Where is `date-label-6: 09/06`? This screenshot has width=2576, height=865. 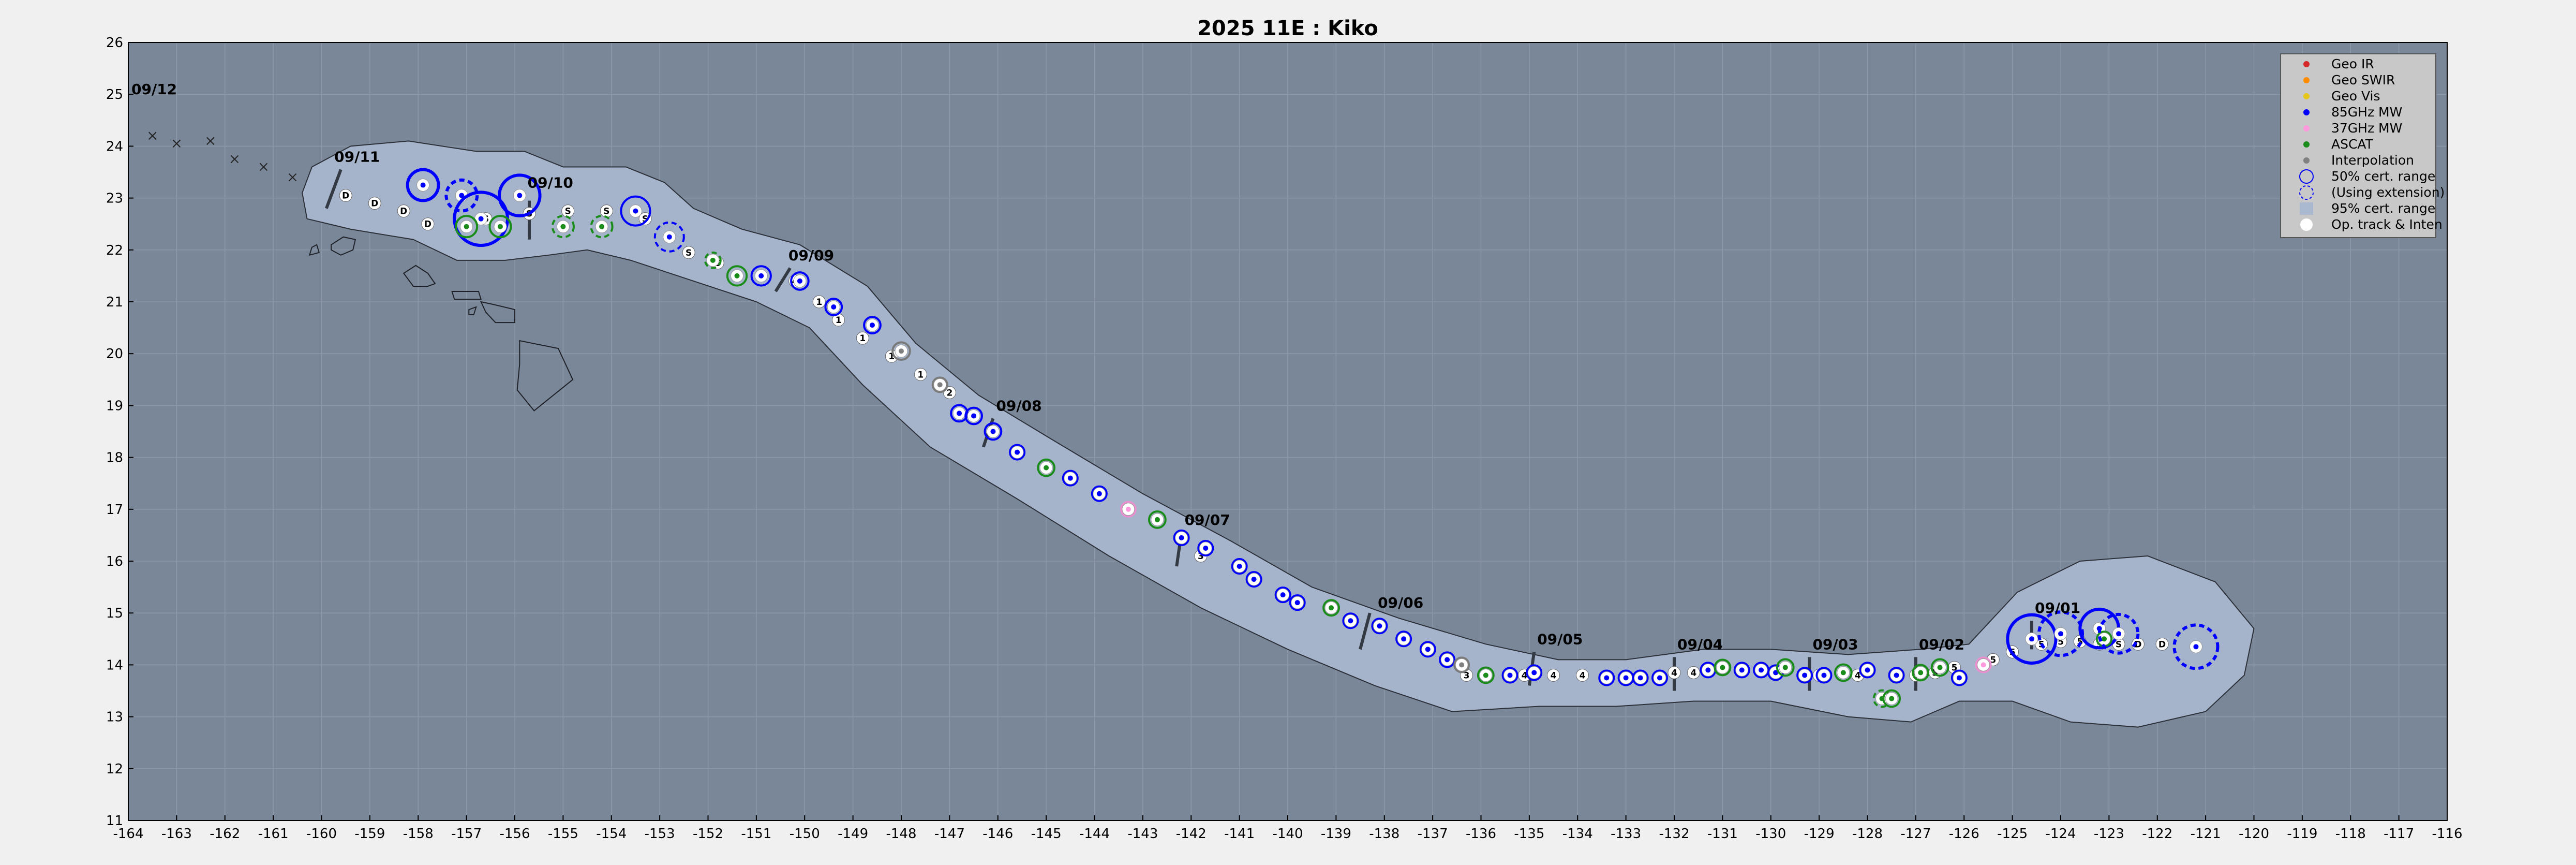 date-label-6: 09/06 is located at coordinates (1400, 602).